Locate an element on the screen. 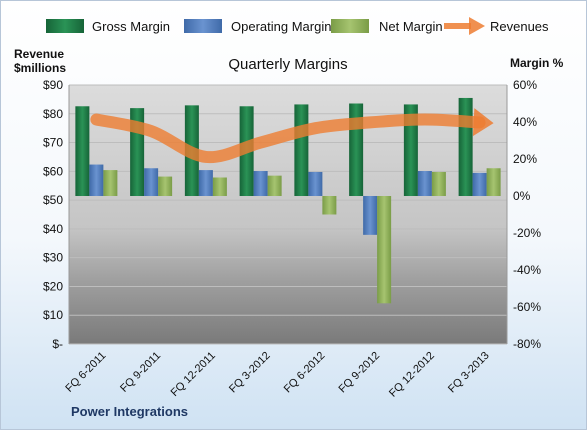 This screenshot has height=431, width=587. left-tick-label: $70 is located at coordinates (53, 143).